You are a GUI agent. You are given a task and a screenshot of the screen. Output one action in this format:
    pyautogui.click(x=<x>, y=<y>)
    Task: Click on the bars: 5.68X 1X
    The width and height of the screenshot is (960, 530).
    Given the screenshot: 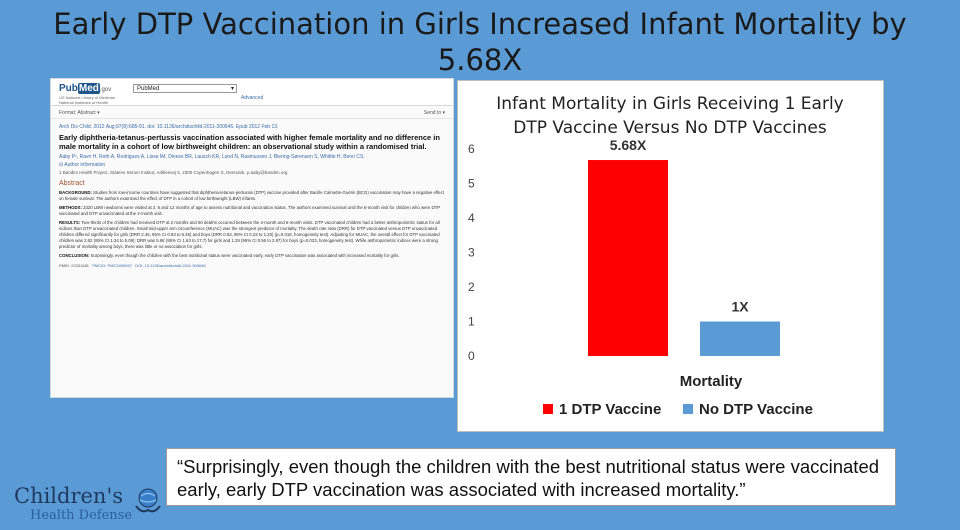 What is the action you would take?
    pyautogui.click(x=684, y=246)
    